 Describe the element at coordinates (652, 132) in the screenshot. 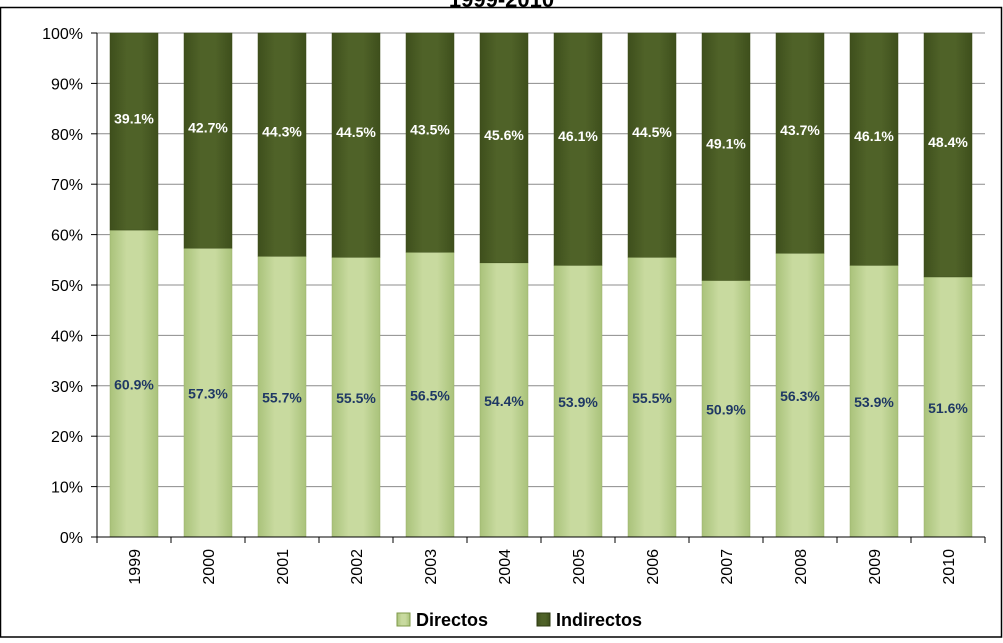

I see `data-label-indirectos-2006: 44.5%` at that location.